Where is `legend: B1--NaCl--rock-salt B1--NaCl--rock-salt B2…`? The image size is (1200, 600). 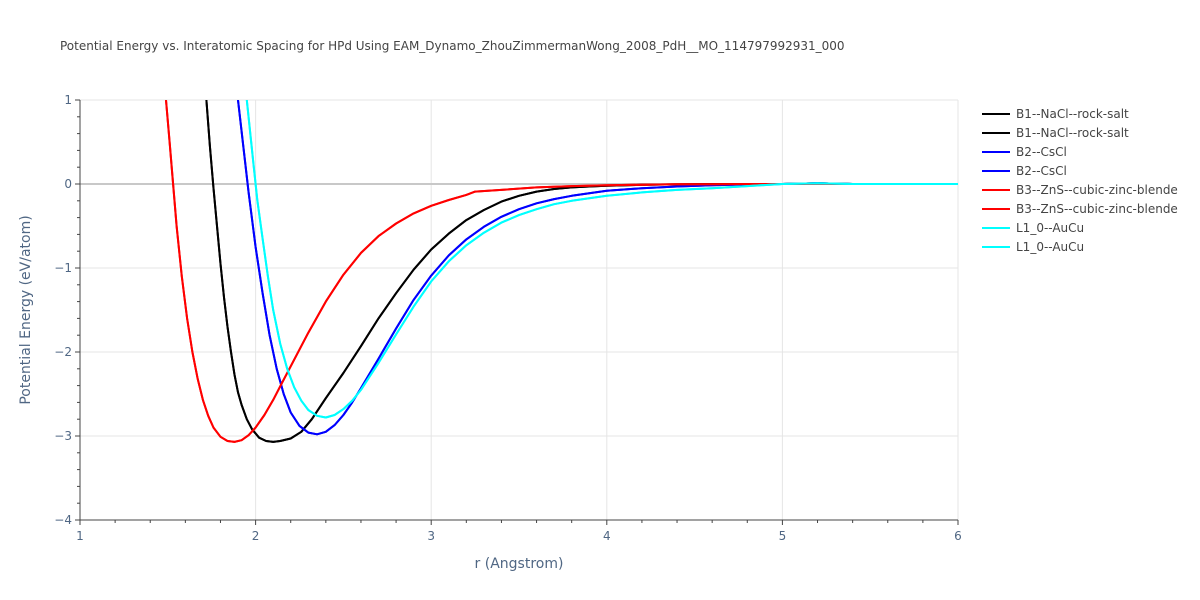
legend: B1--NaCl--rock-salt B1--NaCl--rock-salt B2… is located at coordinates (1080, 180).